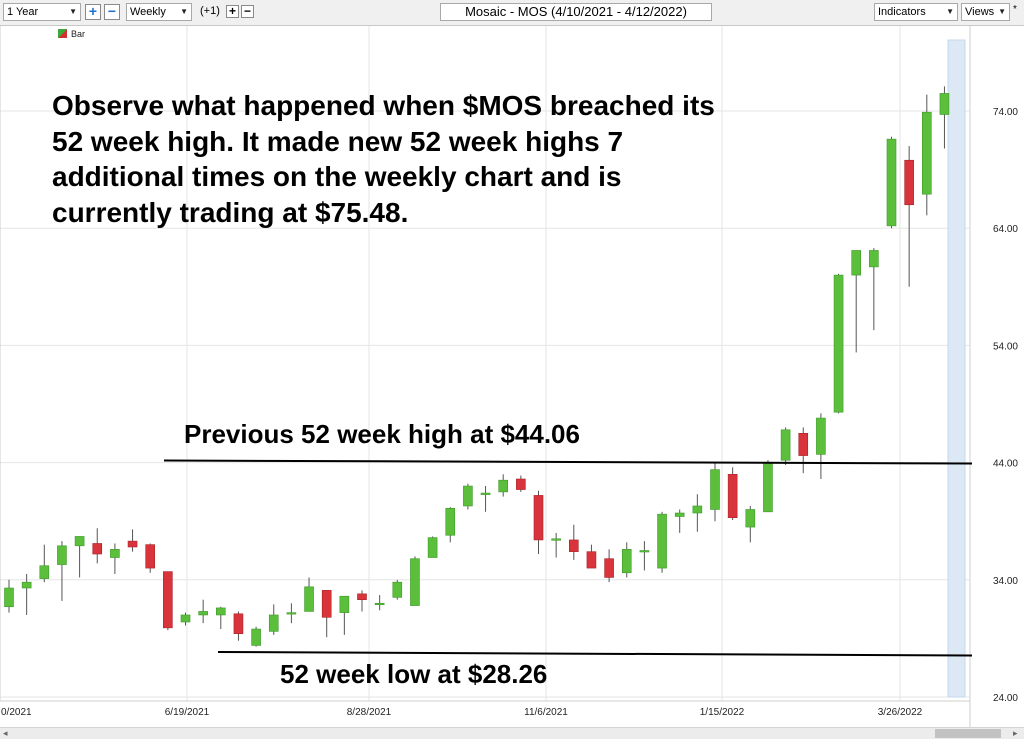 The width and height of the screenshot is (1024, 739). Describe the element at coordinates (985, 12) in the screenshot. I see `views-select: Views ▼` at that location.